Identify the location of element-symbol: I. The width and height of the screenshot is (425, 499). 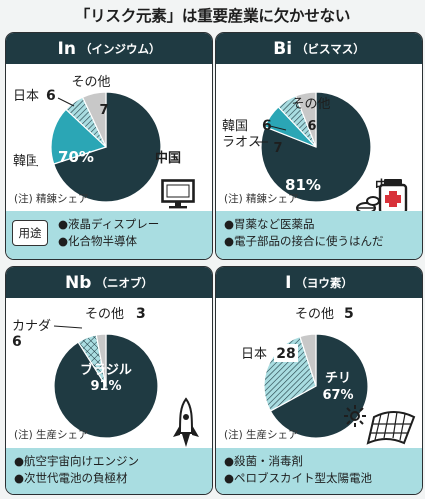
(288, 282).